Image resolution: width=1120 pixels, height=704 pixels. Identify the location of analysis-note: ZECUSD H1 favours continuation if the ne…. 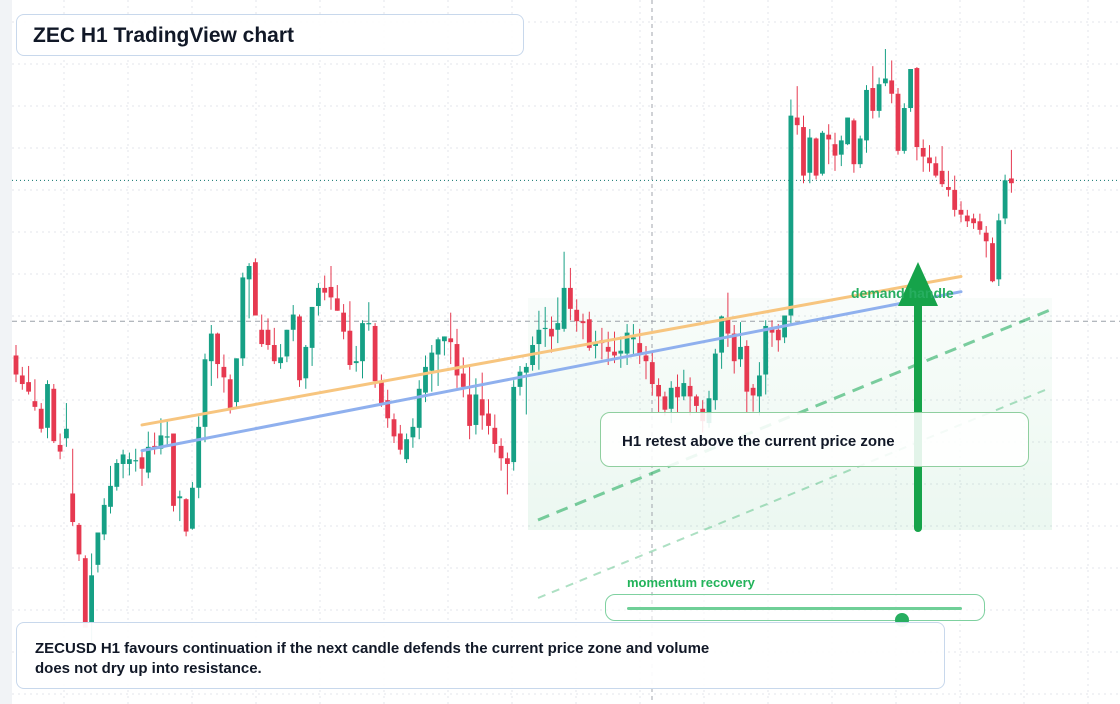
(480, 655).